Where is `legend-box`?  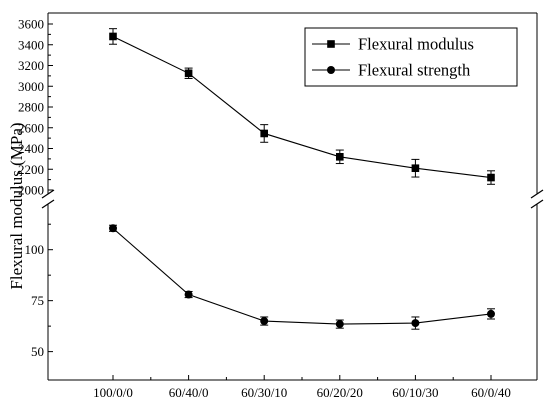
legend-box is located at coordinates (411, 57).